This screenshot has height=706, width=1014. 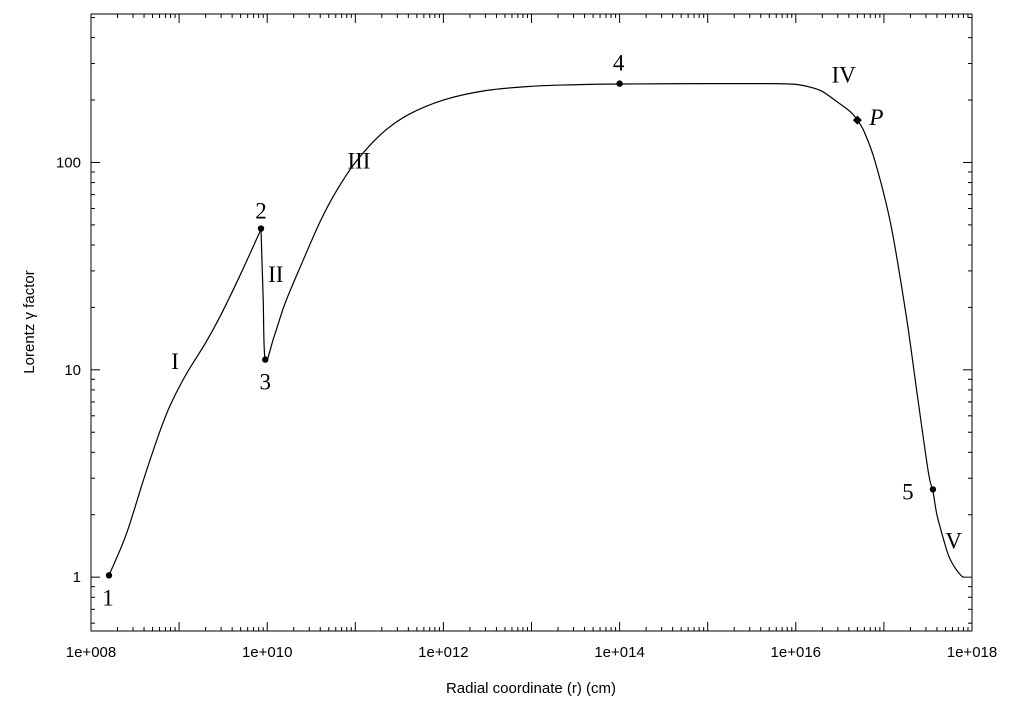 What do you see at coordinates (908, 491) in the screenshot?
I see `point-label-5: 5` at bounding box center [908, 491].